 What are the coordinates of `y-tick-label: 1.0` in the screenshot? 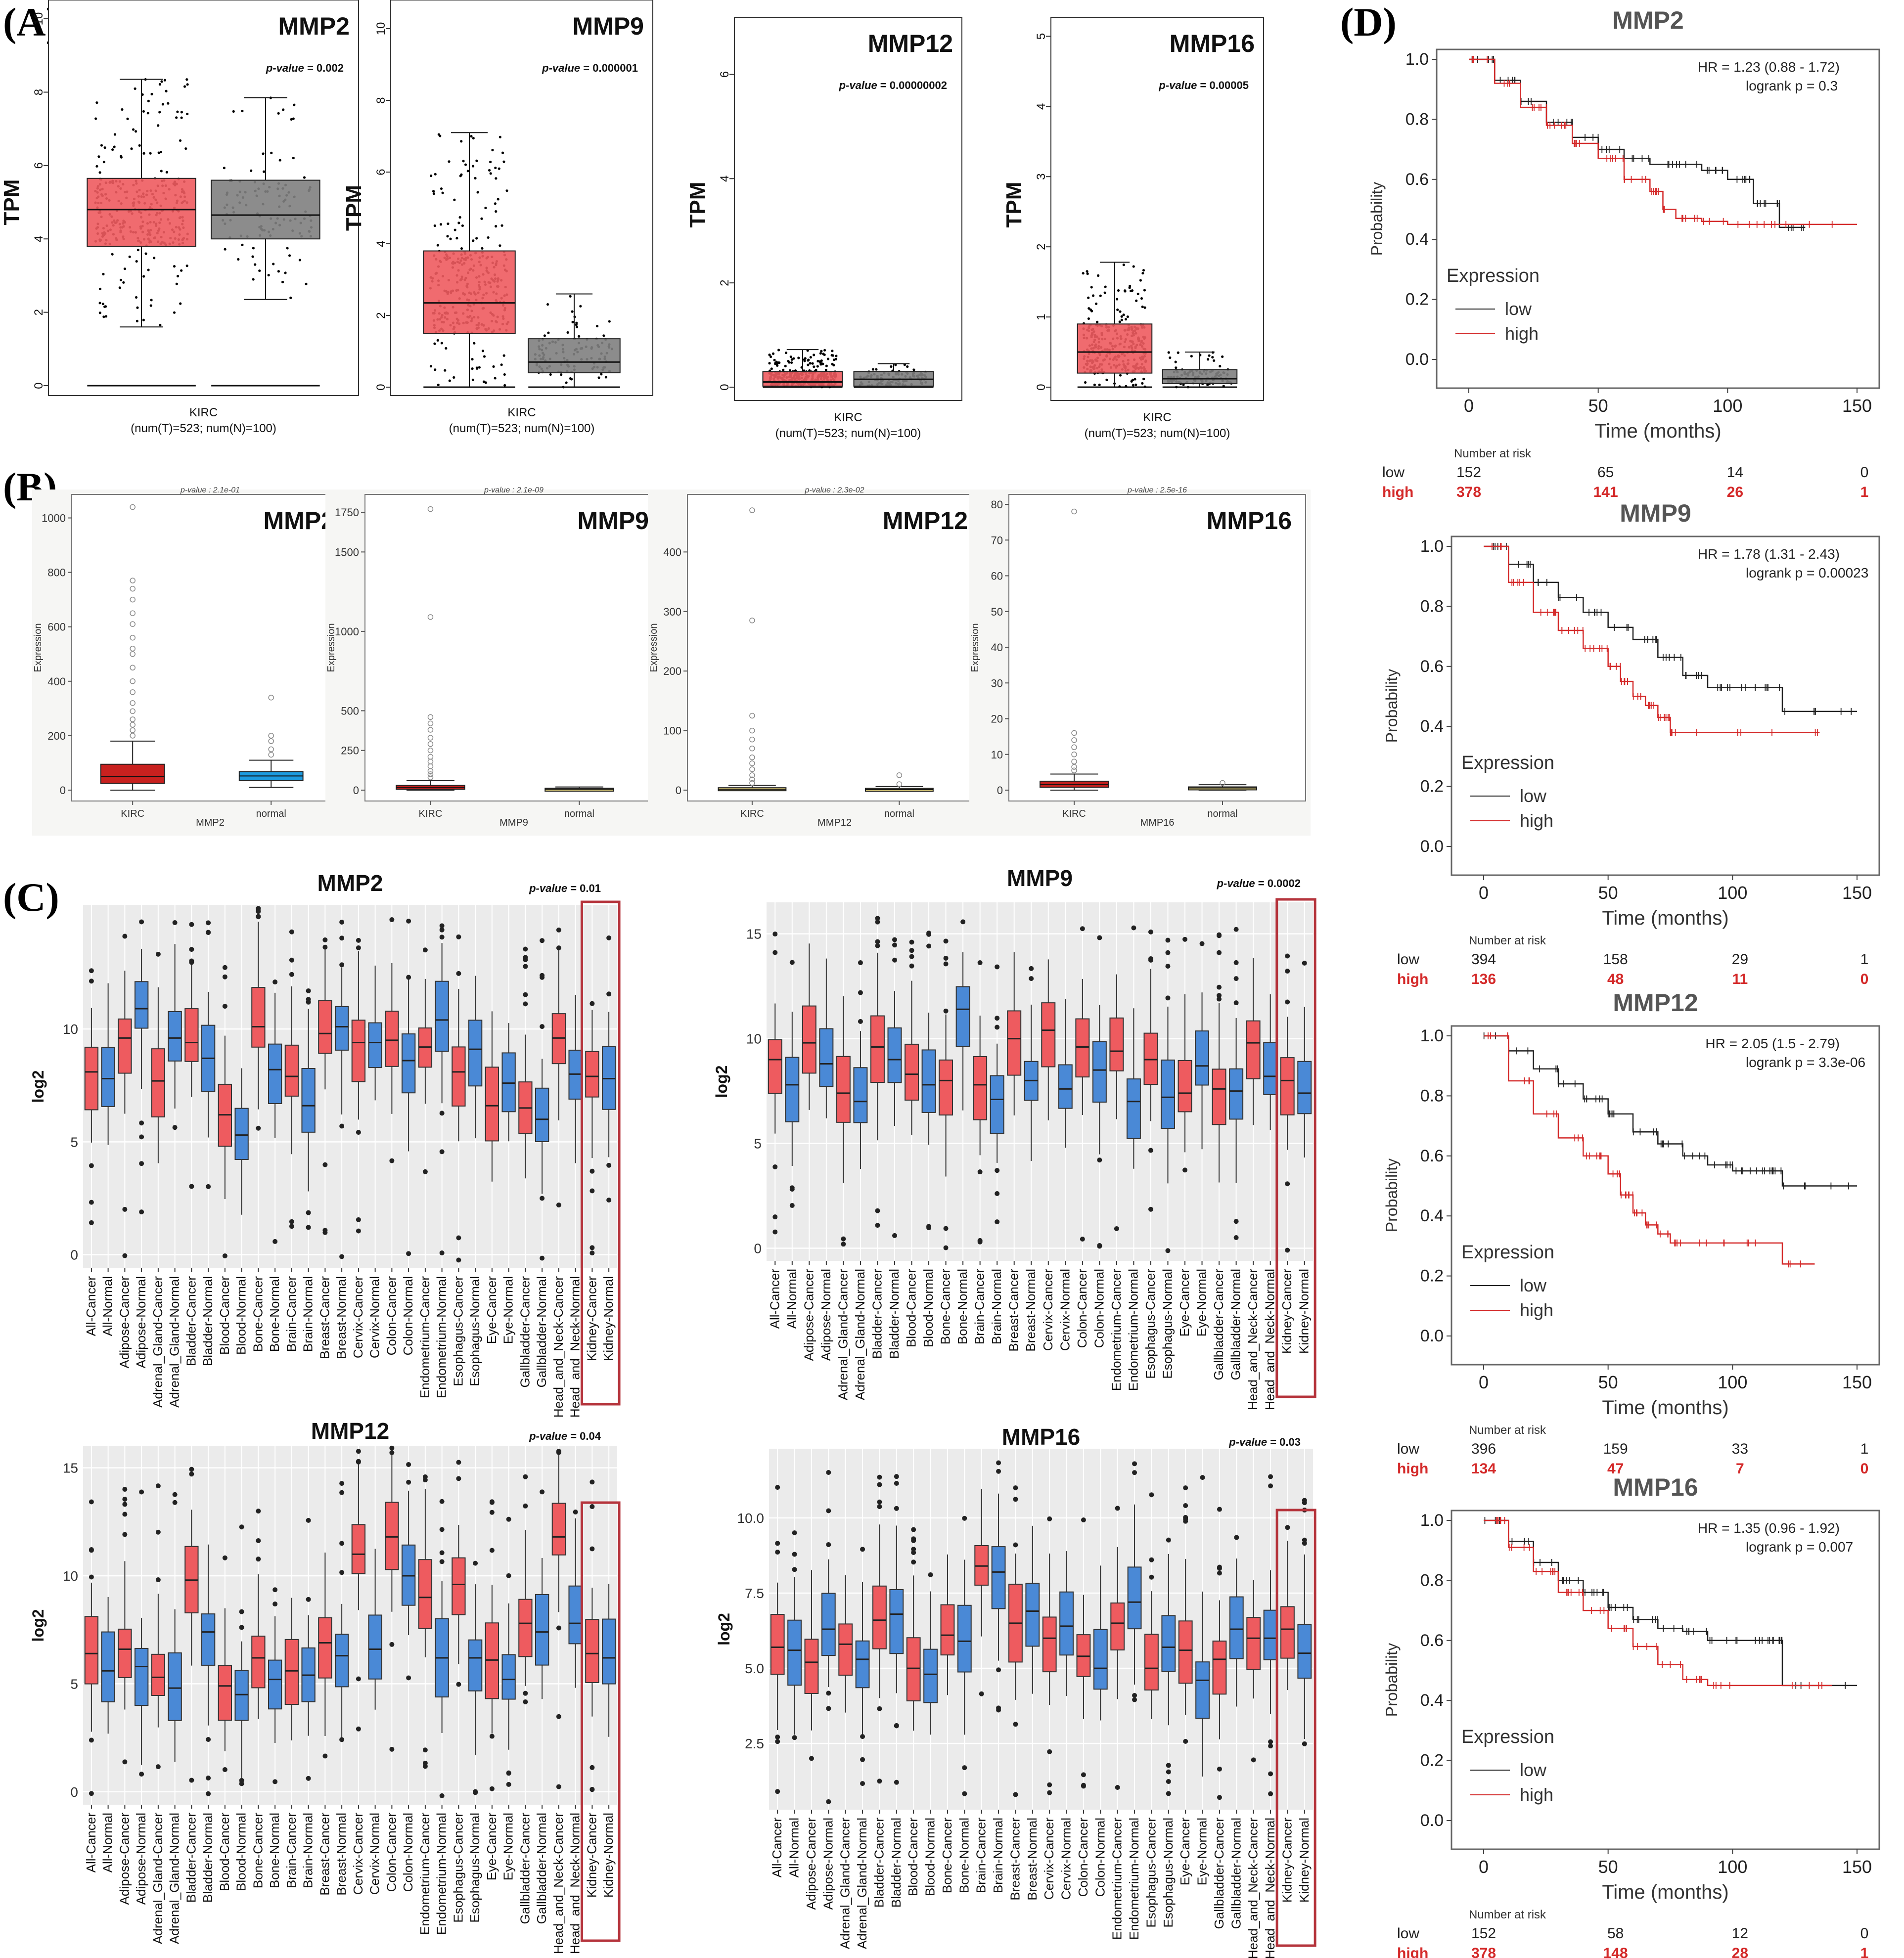 It's located at (1432, 1035).